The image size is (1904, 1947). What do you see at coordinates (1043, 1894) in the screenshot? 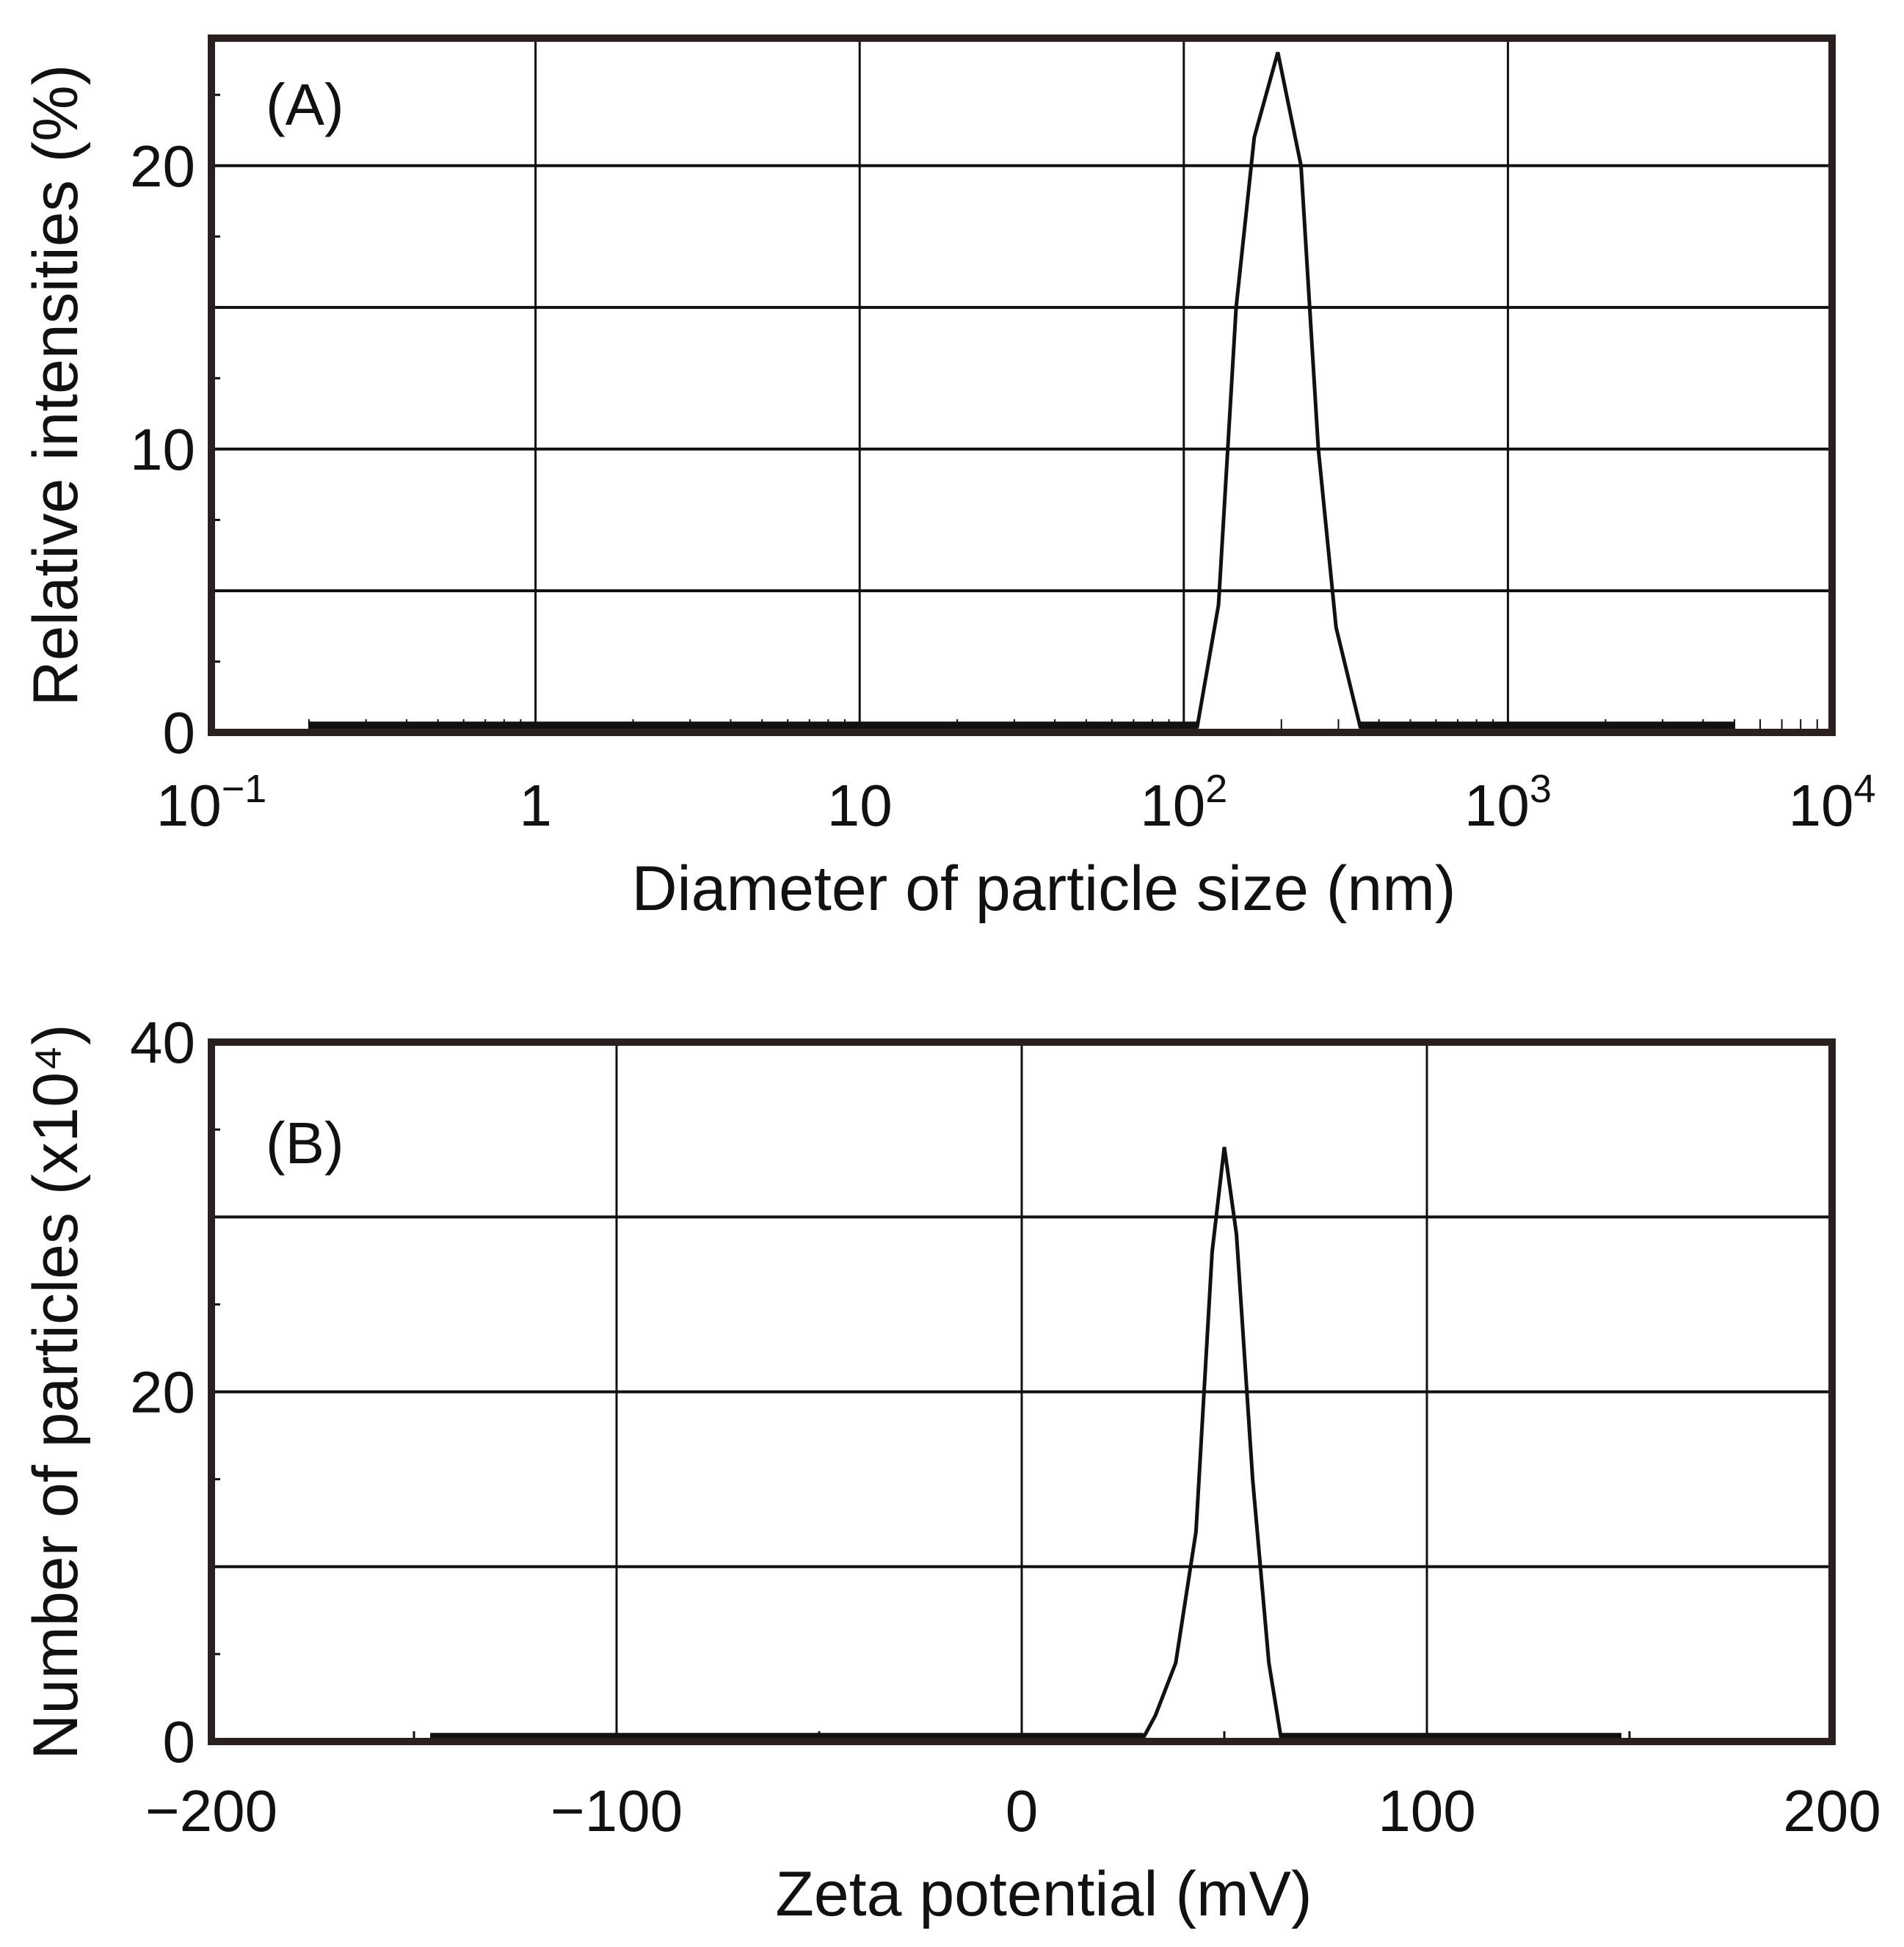
I see `x-axis-title: Zeta potential (mV)` at bounding box center [1043, 1894].